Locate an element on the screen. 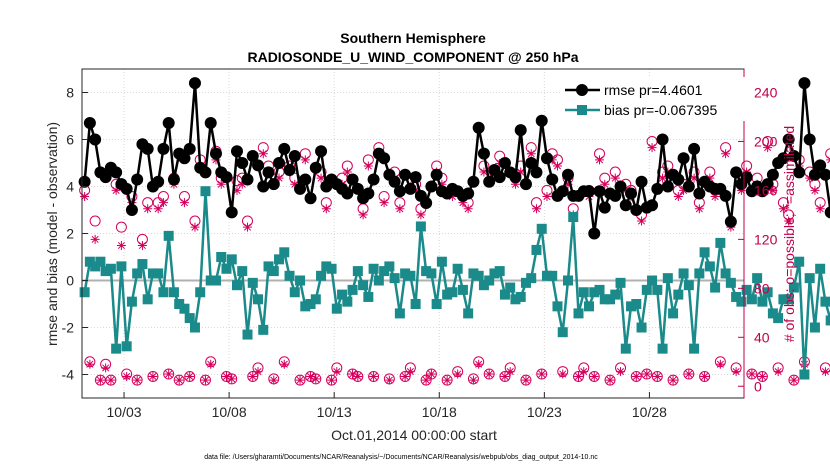 The width and height of the screenshot is (830, 470). legend-box is located at coordinates (653, 99).